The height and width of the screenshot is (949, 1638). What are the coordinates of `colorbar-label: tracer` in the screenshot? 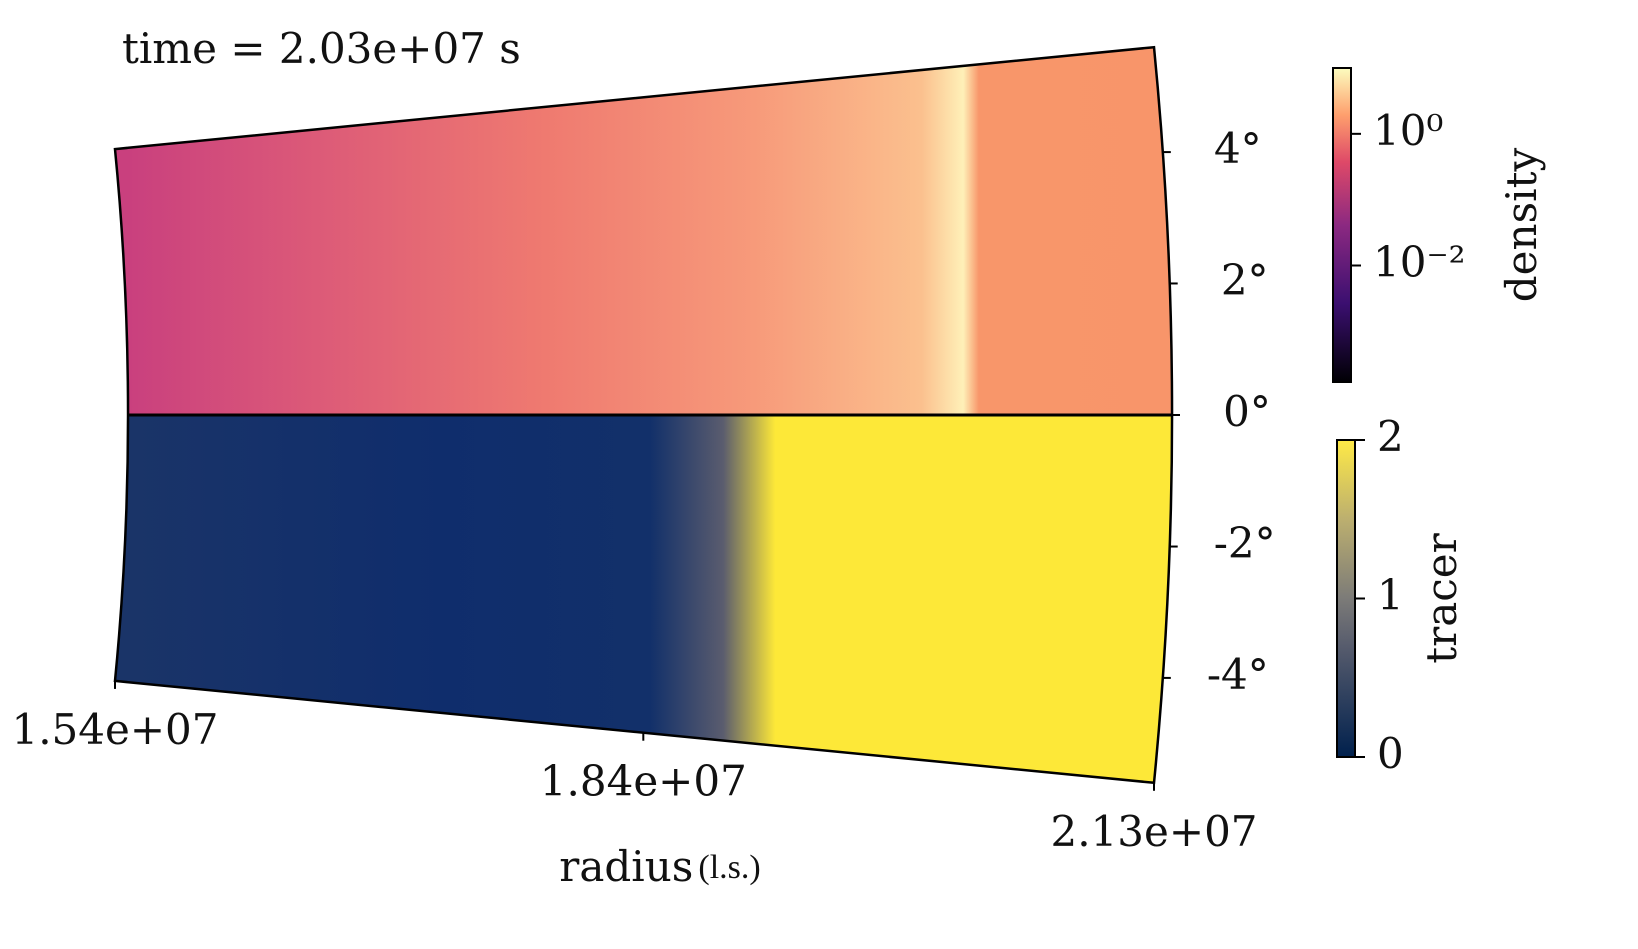 It's located at (1441, 597).